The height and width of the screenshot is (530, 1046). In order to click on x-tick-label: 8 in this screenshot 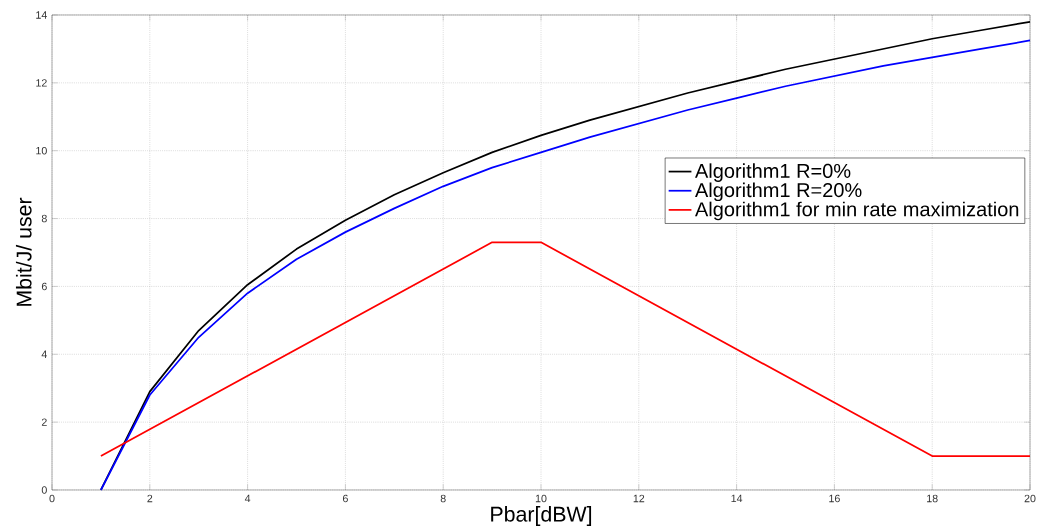, I will do `click(443, 498)`.